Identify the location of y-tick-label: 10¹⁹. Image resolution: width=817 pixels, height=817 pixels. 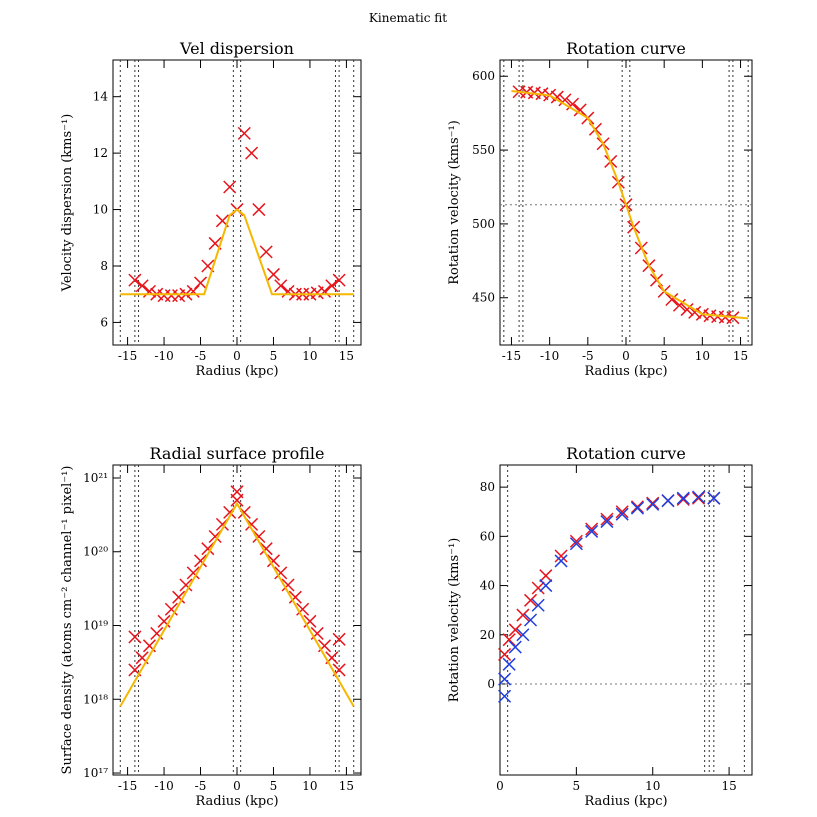
(95, 626).